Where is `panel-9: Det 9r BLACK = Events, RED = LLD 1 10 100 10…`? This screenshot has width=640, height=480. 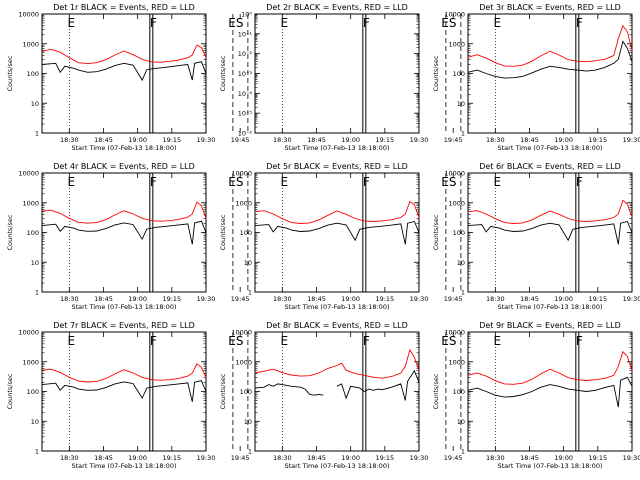 panel-9: Det 9r BLACK = Events, RED = LLD 1 10 100 10… is located at coordinates (536, 395).